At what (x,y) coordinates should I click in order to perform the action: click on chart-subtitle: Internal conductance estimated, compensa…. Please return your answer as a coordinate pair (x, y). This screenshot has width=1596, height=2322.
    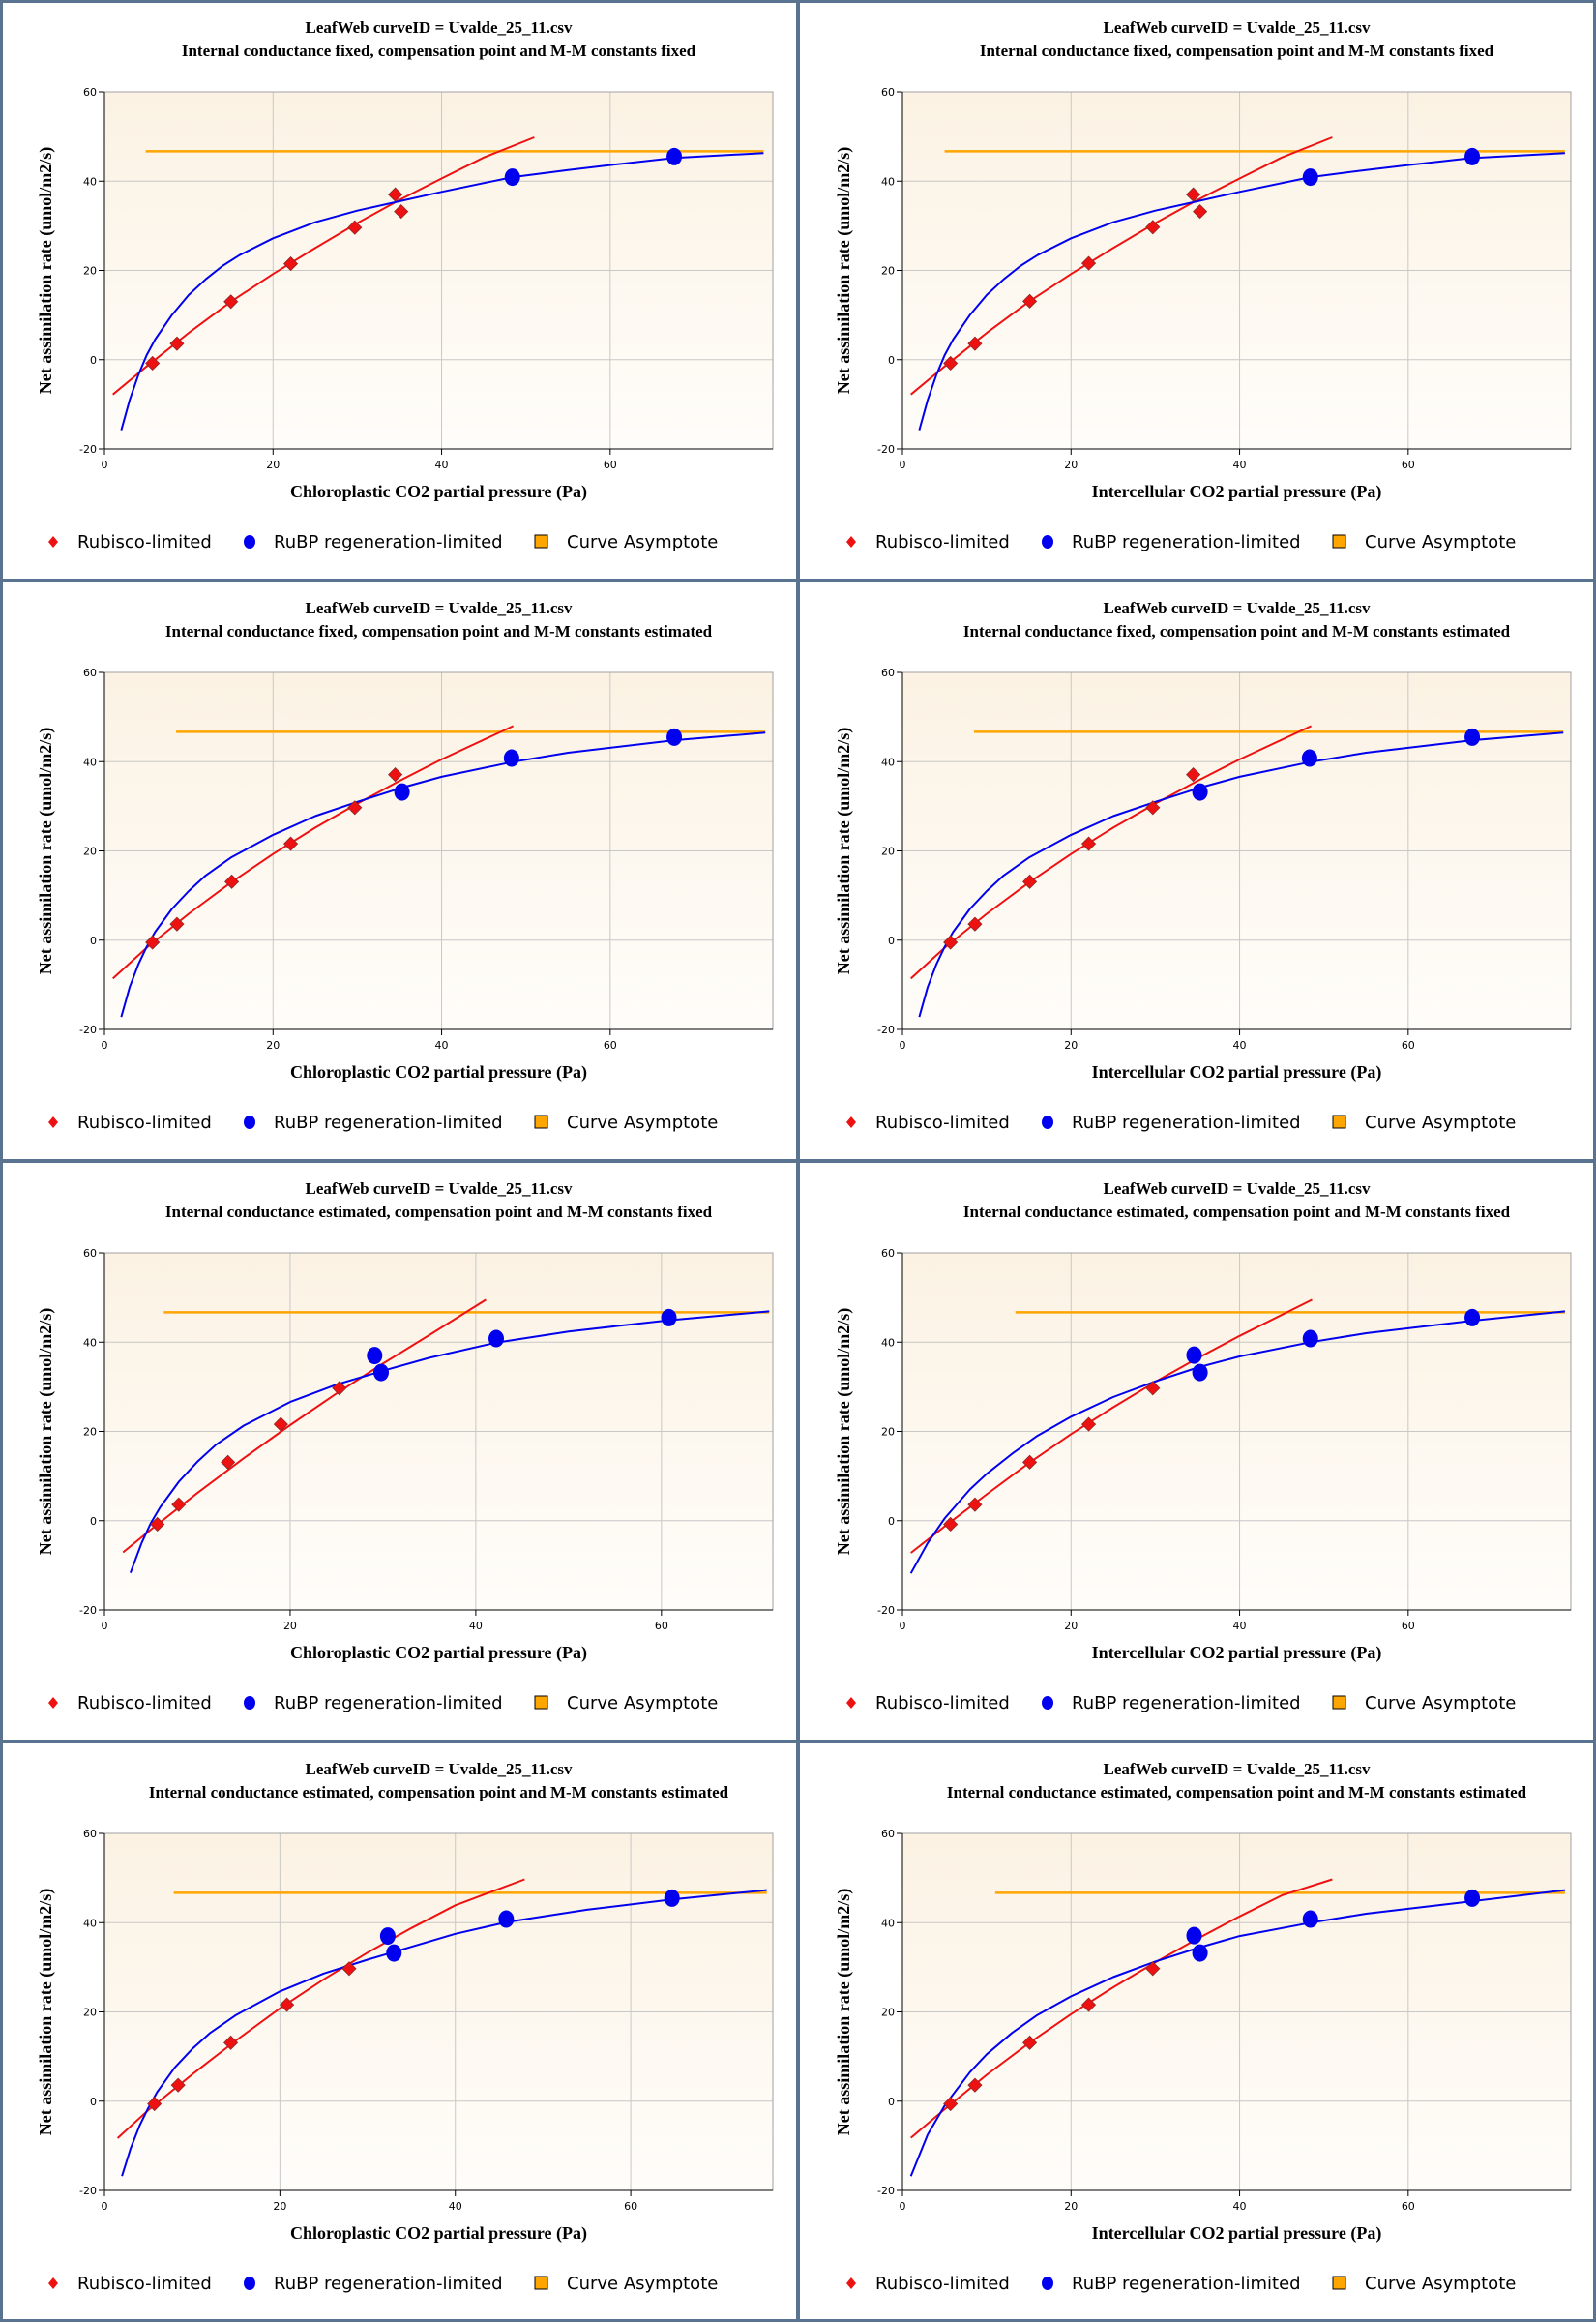
    Looking at the image, I should click on (439, 1212).